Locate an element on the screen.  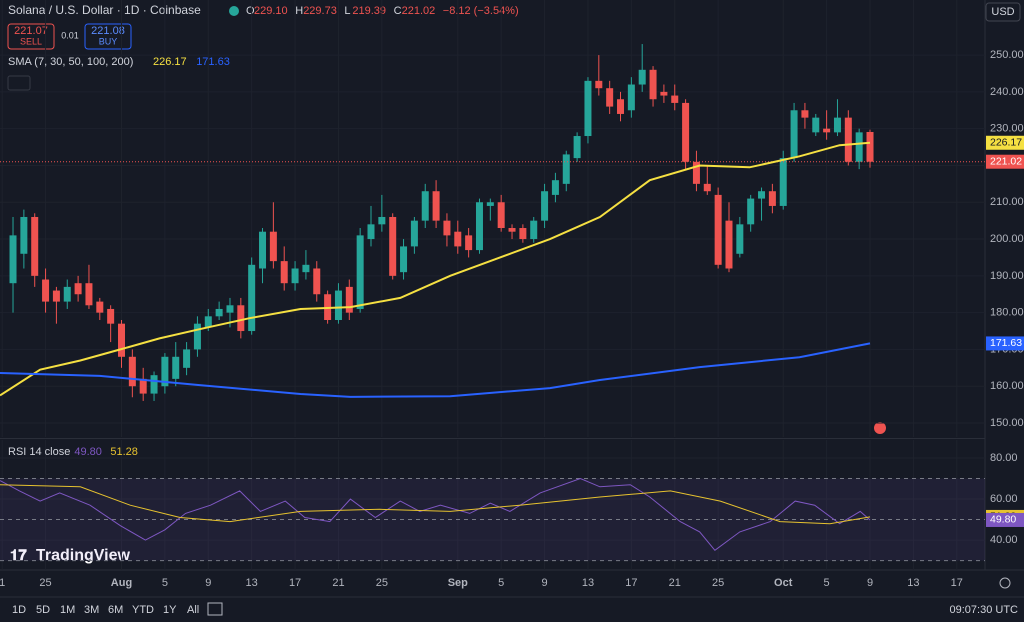
settings-icon is located at coordinates (1005, 583).